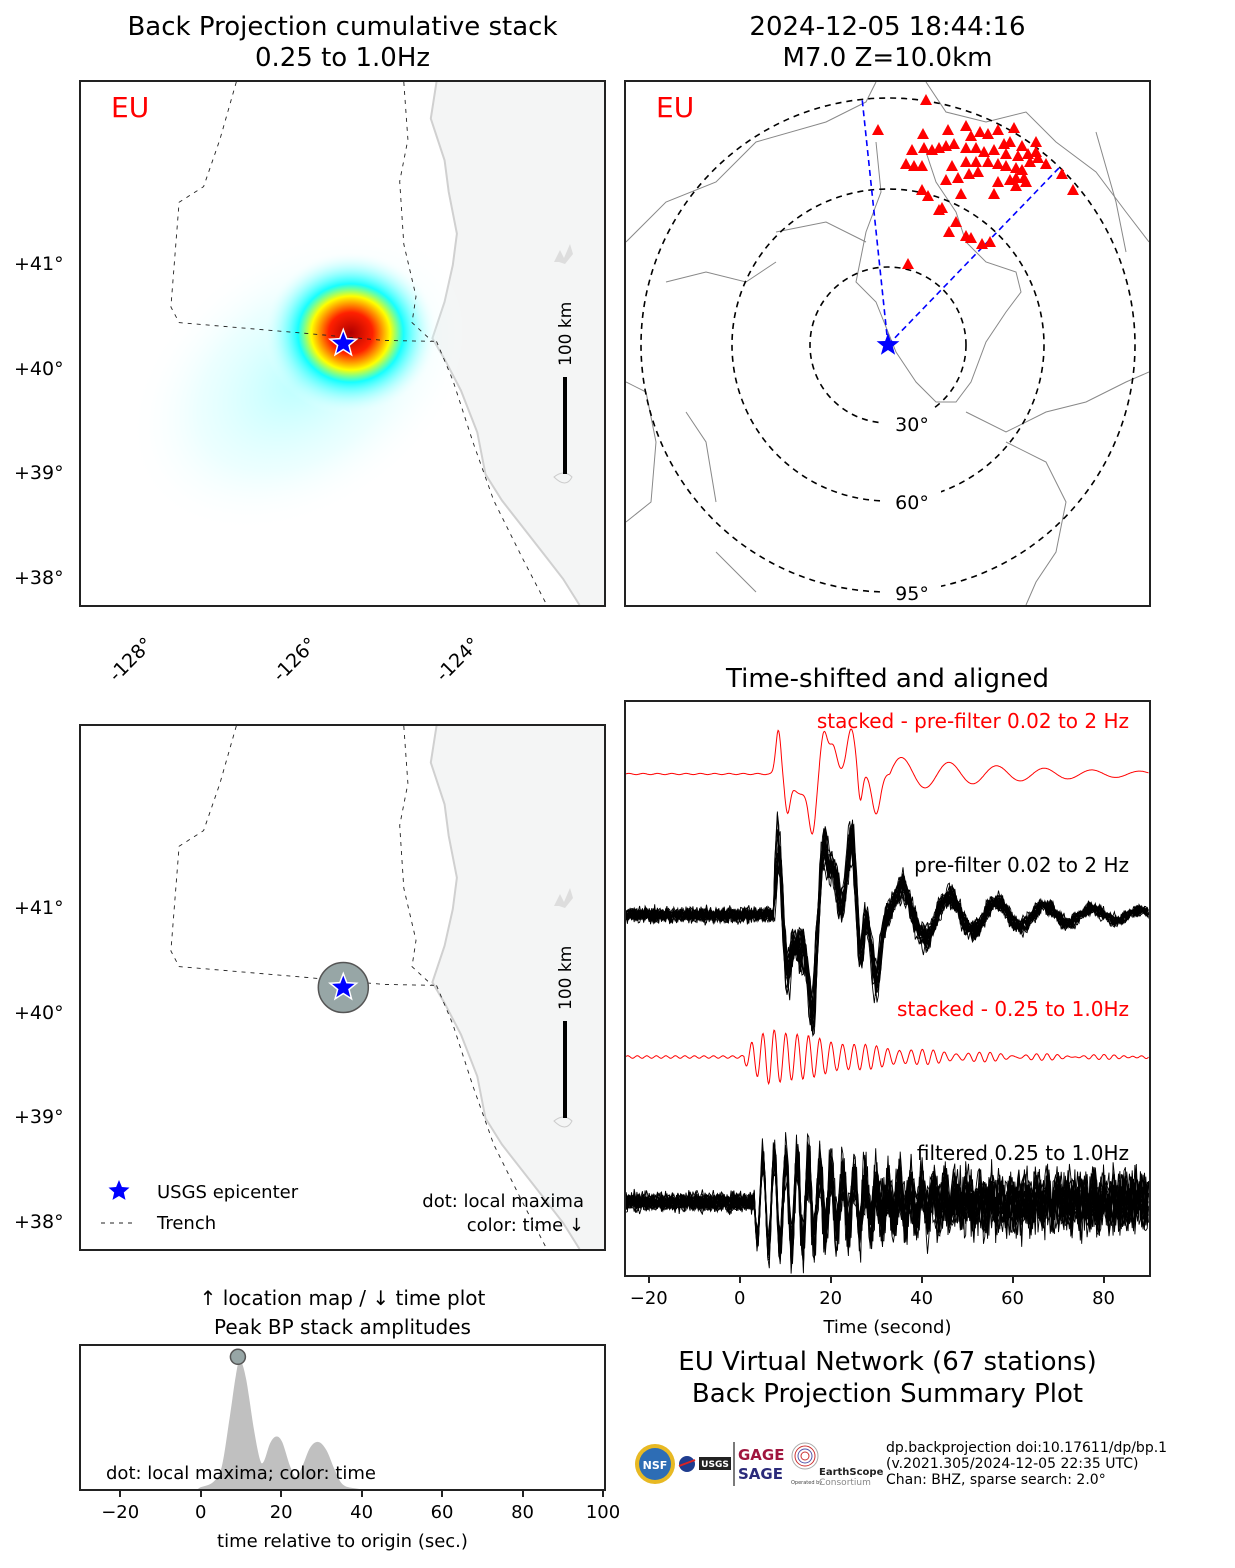  What do you see at coordinates (912, 425) in the screenshot?
I see `ring-label: 30°` at bounding box center [912, 425].